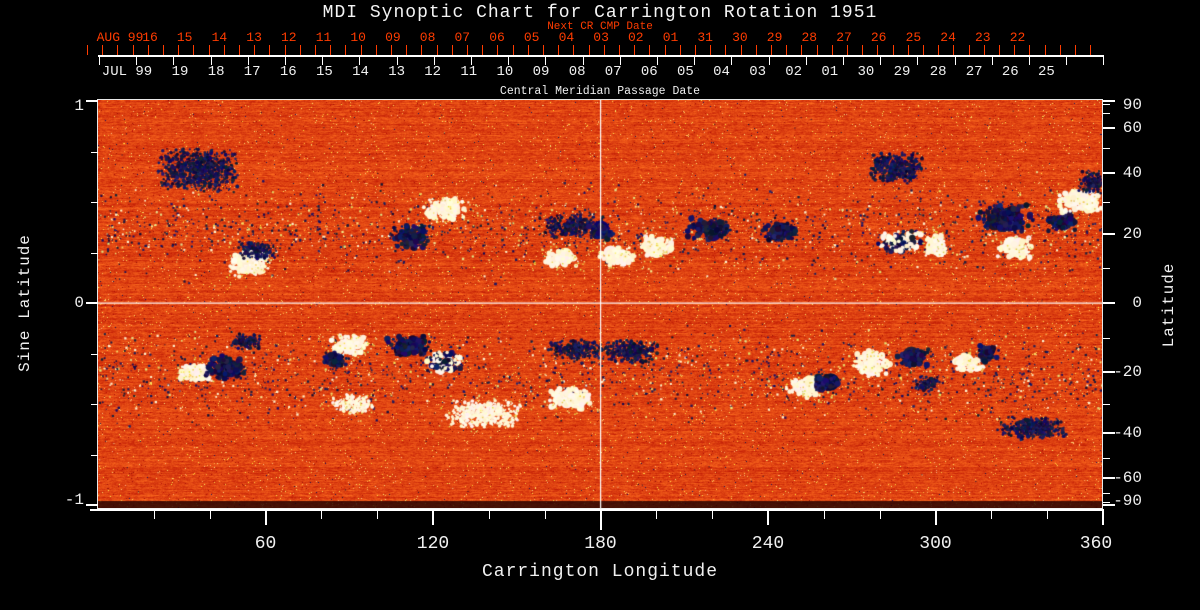 The height and width of the screenshot is (610, 1200). Describe the element at coordinates (600, 544) in the screenshot. I see `longitude-tick-label: 180` at that location.